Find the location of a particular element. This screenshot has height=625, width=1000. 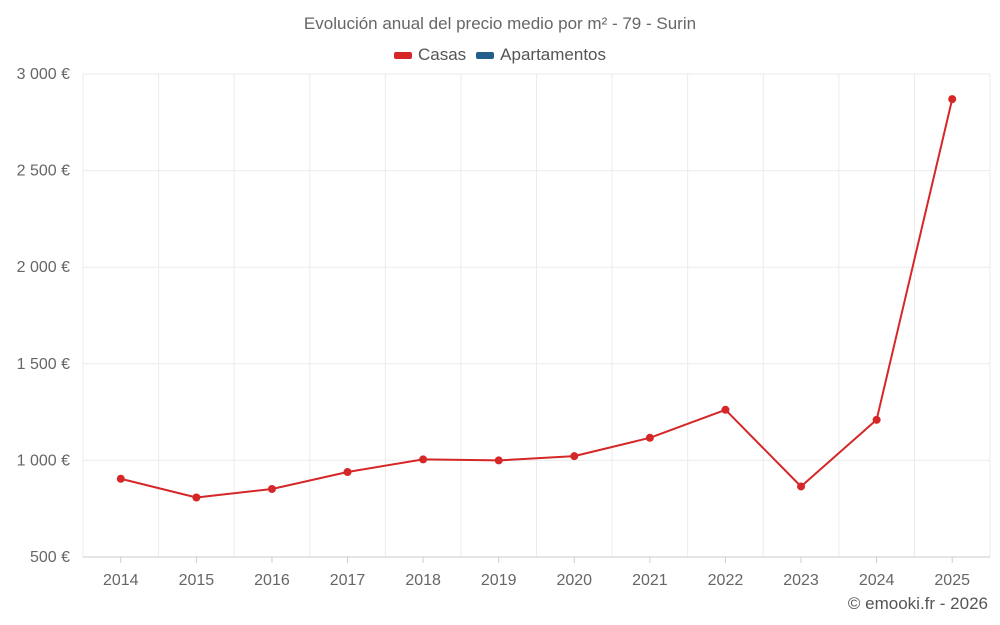

copyright-text: © emooki.fr - 2026 is located at coordinates (917, 603).